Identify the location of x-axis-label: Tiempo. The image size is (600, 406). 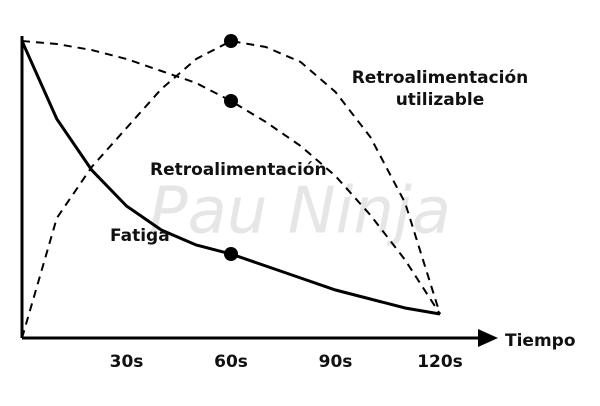
(540, 341).